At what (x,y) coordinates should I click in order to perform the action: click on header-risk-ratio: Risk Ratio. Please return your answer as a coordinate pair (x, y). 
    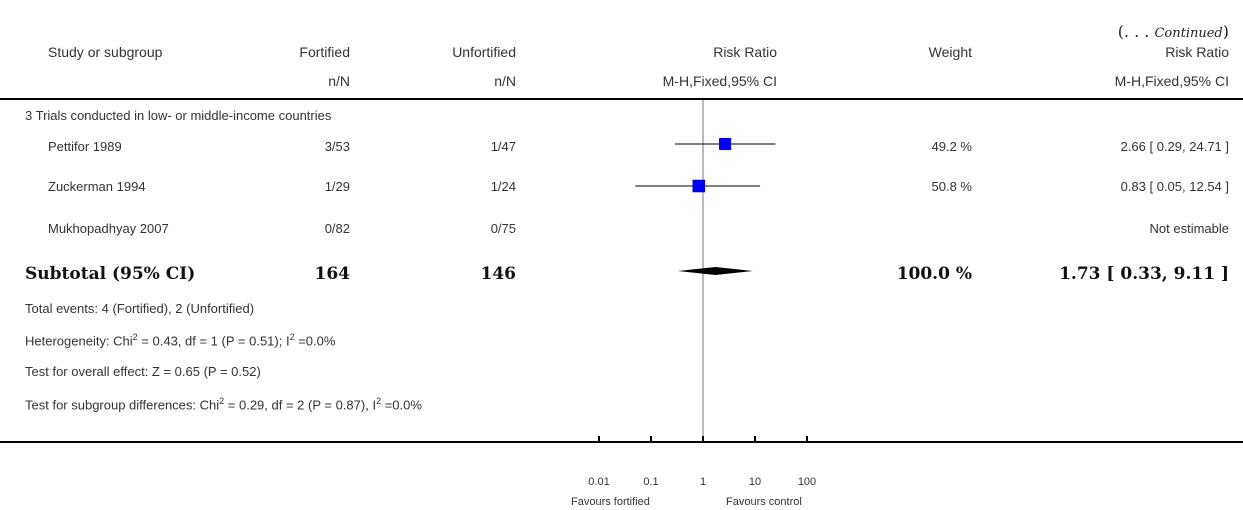
    Looking at the image, I should click on (745, 52).